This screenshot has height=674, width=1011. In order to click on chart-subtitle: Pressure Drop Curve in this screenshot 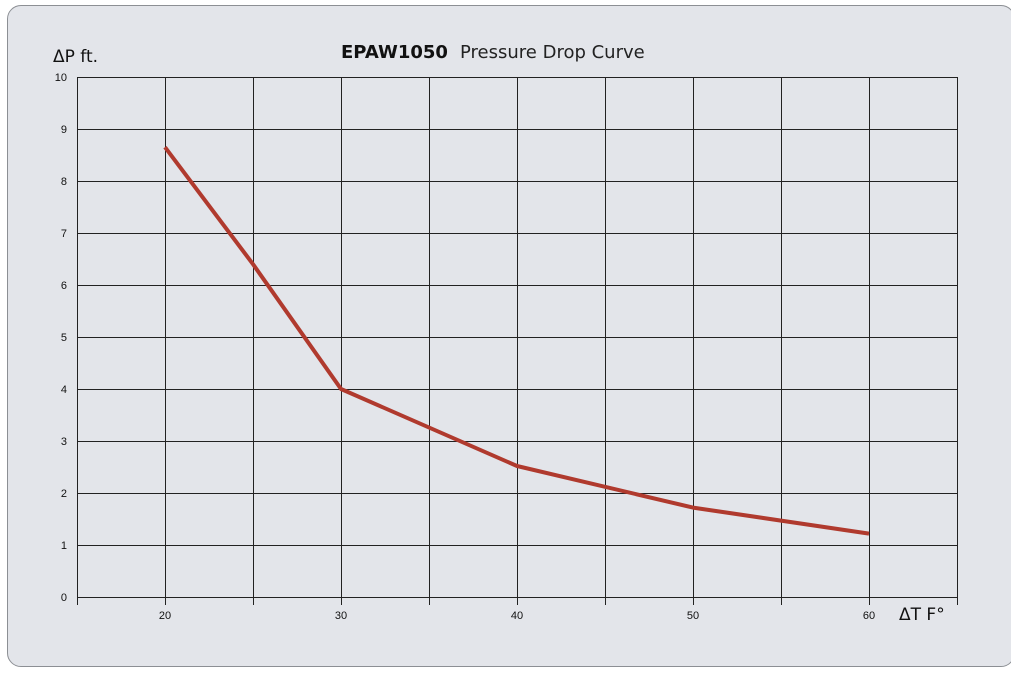, I will do `click(552, 52)`.